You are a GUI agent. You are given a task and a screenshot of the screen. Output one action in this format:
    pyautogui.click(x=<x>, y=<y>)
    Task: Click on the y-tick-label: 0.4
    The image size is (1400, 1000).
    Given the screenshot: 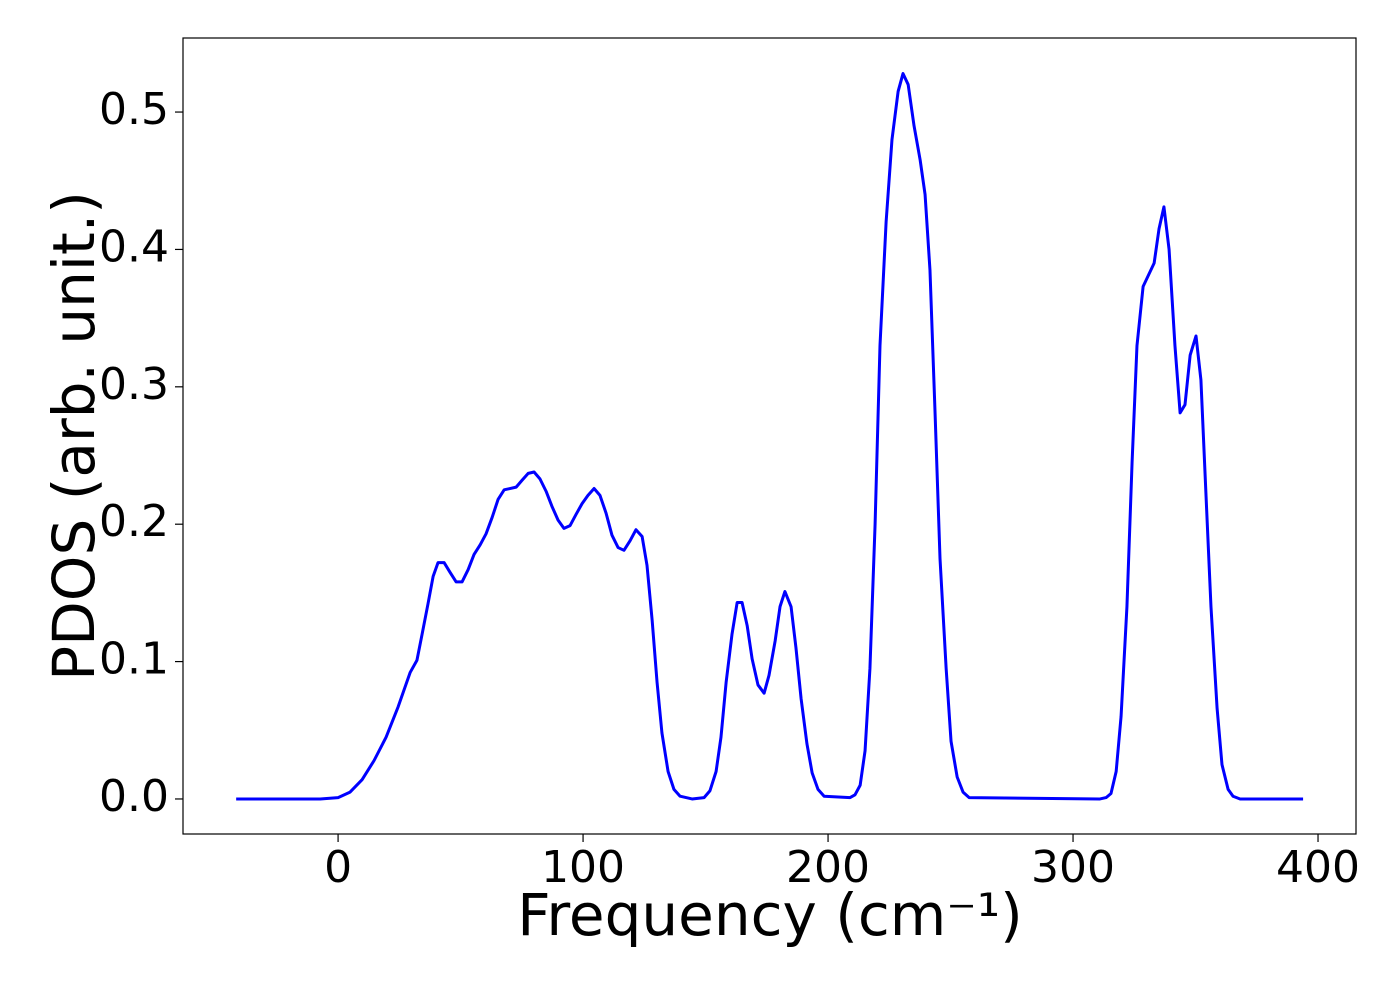 What is the action you would take?
    pyautogui.click(x=134, y=246)
    